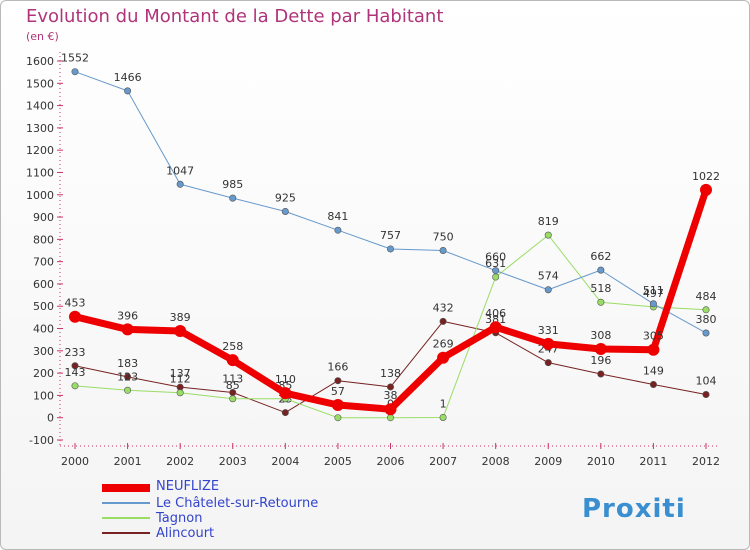 This screenshot has width=750, height=550. I want to click on y-tick-label: 1300, so click(40, 128).